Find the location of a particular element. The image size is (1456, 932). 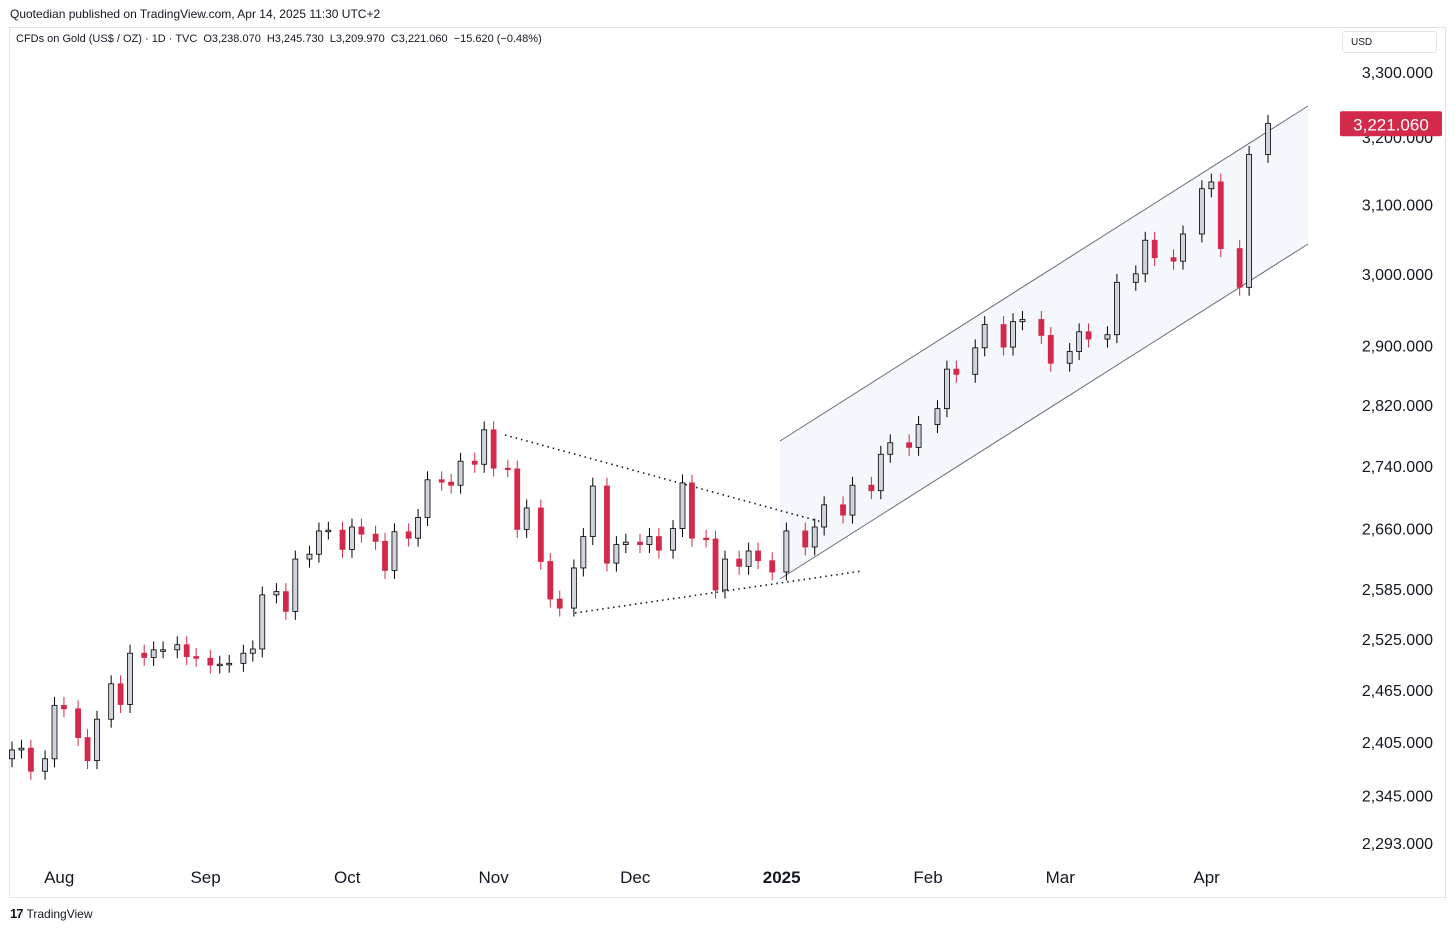

time-axis: Aug Sep Oct Nov Dec 2025 Feb Mar Apr is located at coordinates (632, 877).